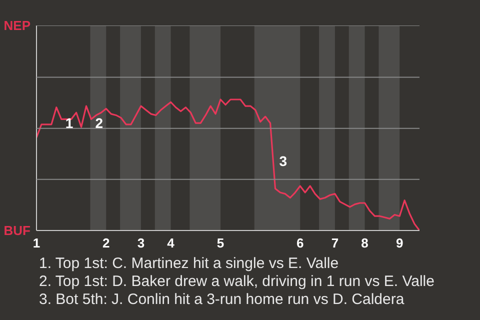 This screenshot has height=320, width=480. What do you see at coordinates (141, 243) in the screenshot?
I see `x-tick-label: 3` at bounding box center [141, 243].